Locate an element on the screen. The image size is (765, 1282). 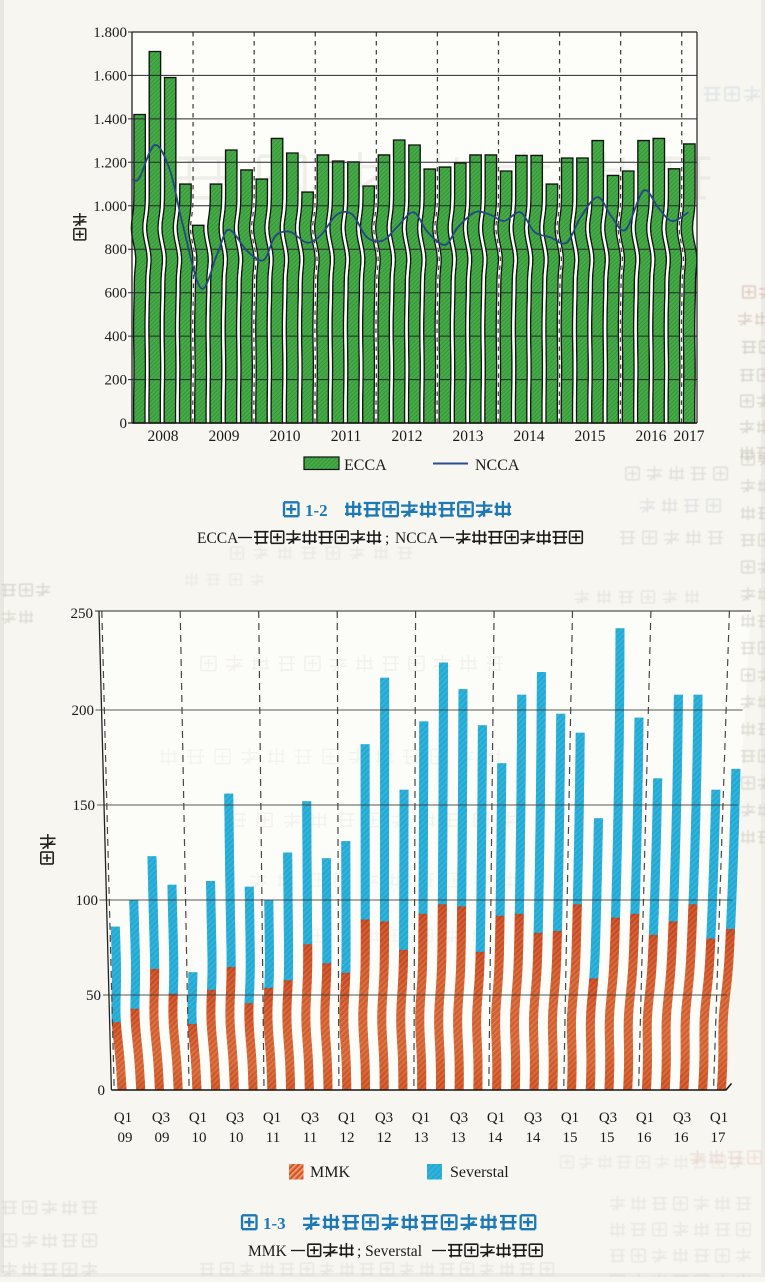
svg-text: 800 is located at coordinates (116, 250).